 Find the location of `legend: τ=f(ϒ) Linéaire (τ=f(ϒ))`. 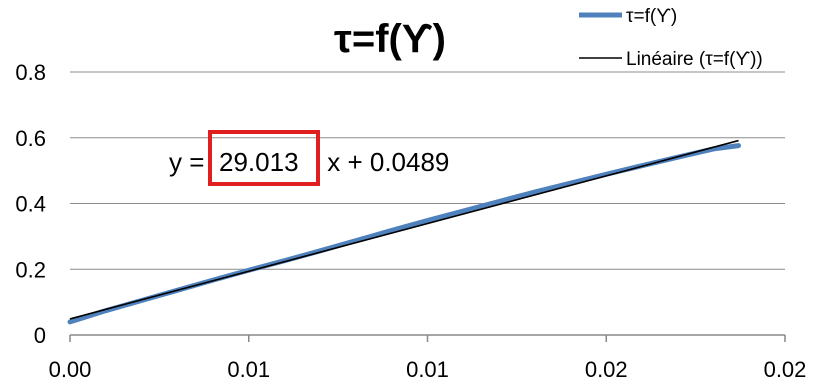

legend: τ=f(ϒ) Linéaire (τ=f(ϒ)) is located at coordinates (671, 38).